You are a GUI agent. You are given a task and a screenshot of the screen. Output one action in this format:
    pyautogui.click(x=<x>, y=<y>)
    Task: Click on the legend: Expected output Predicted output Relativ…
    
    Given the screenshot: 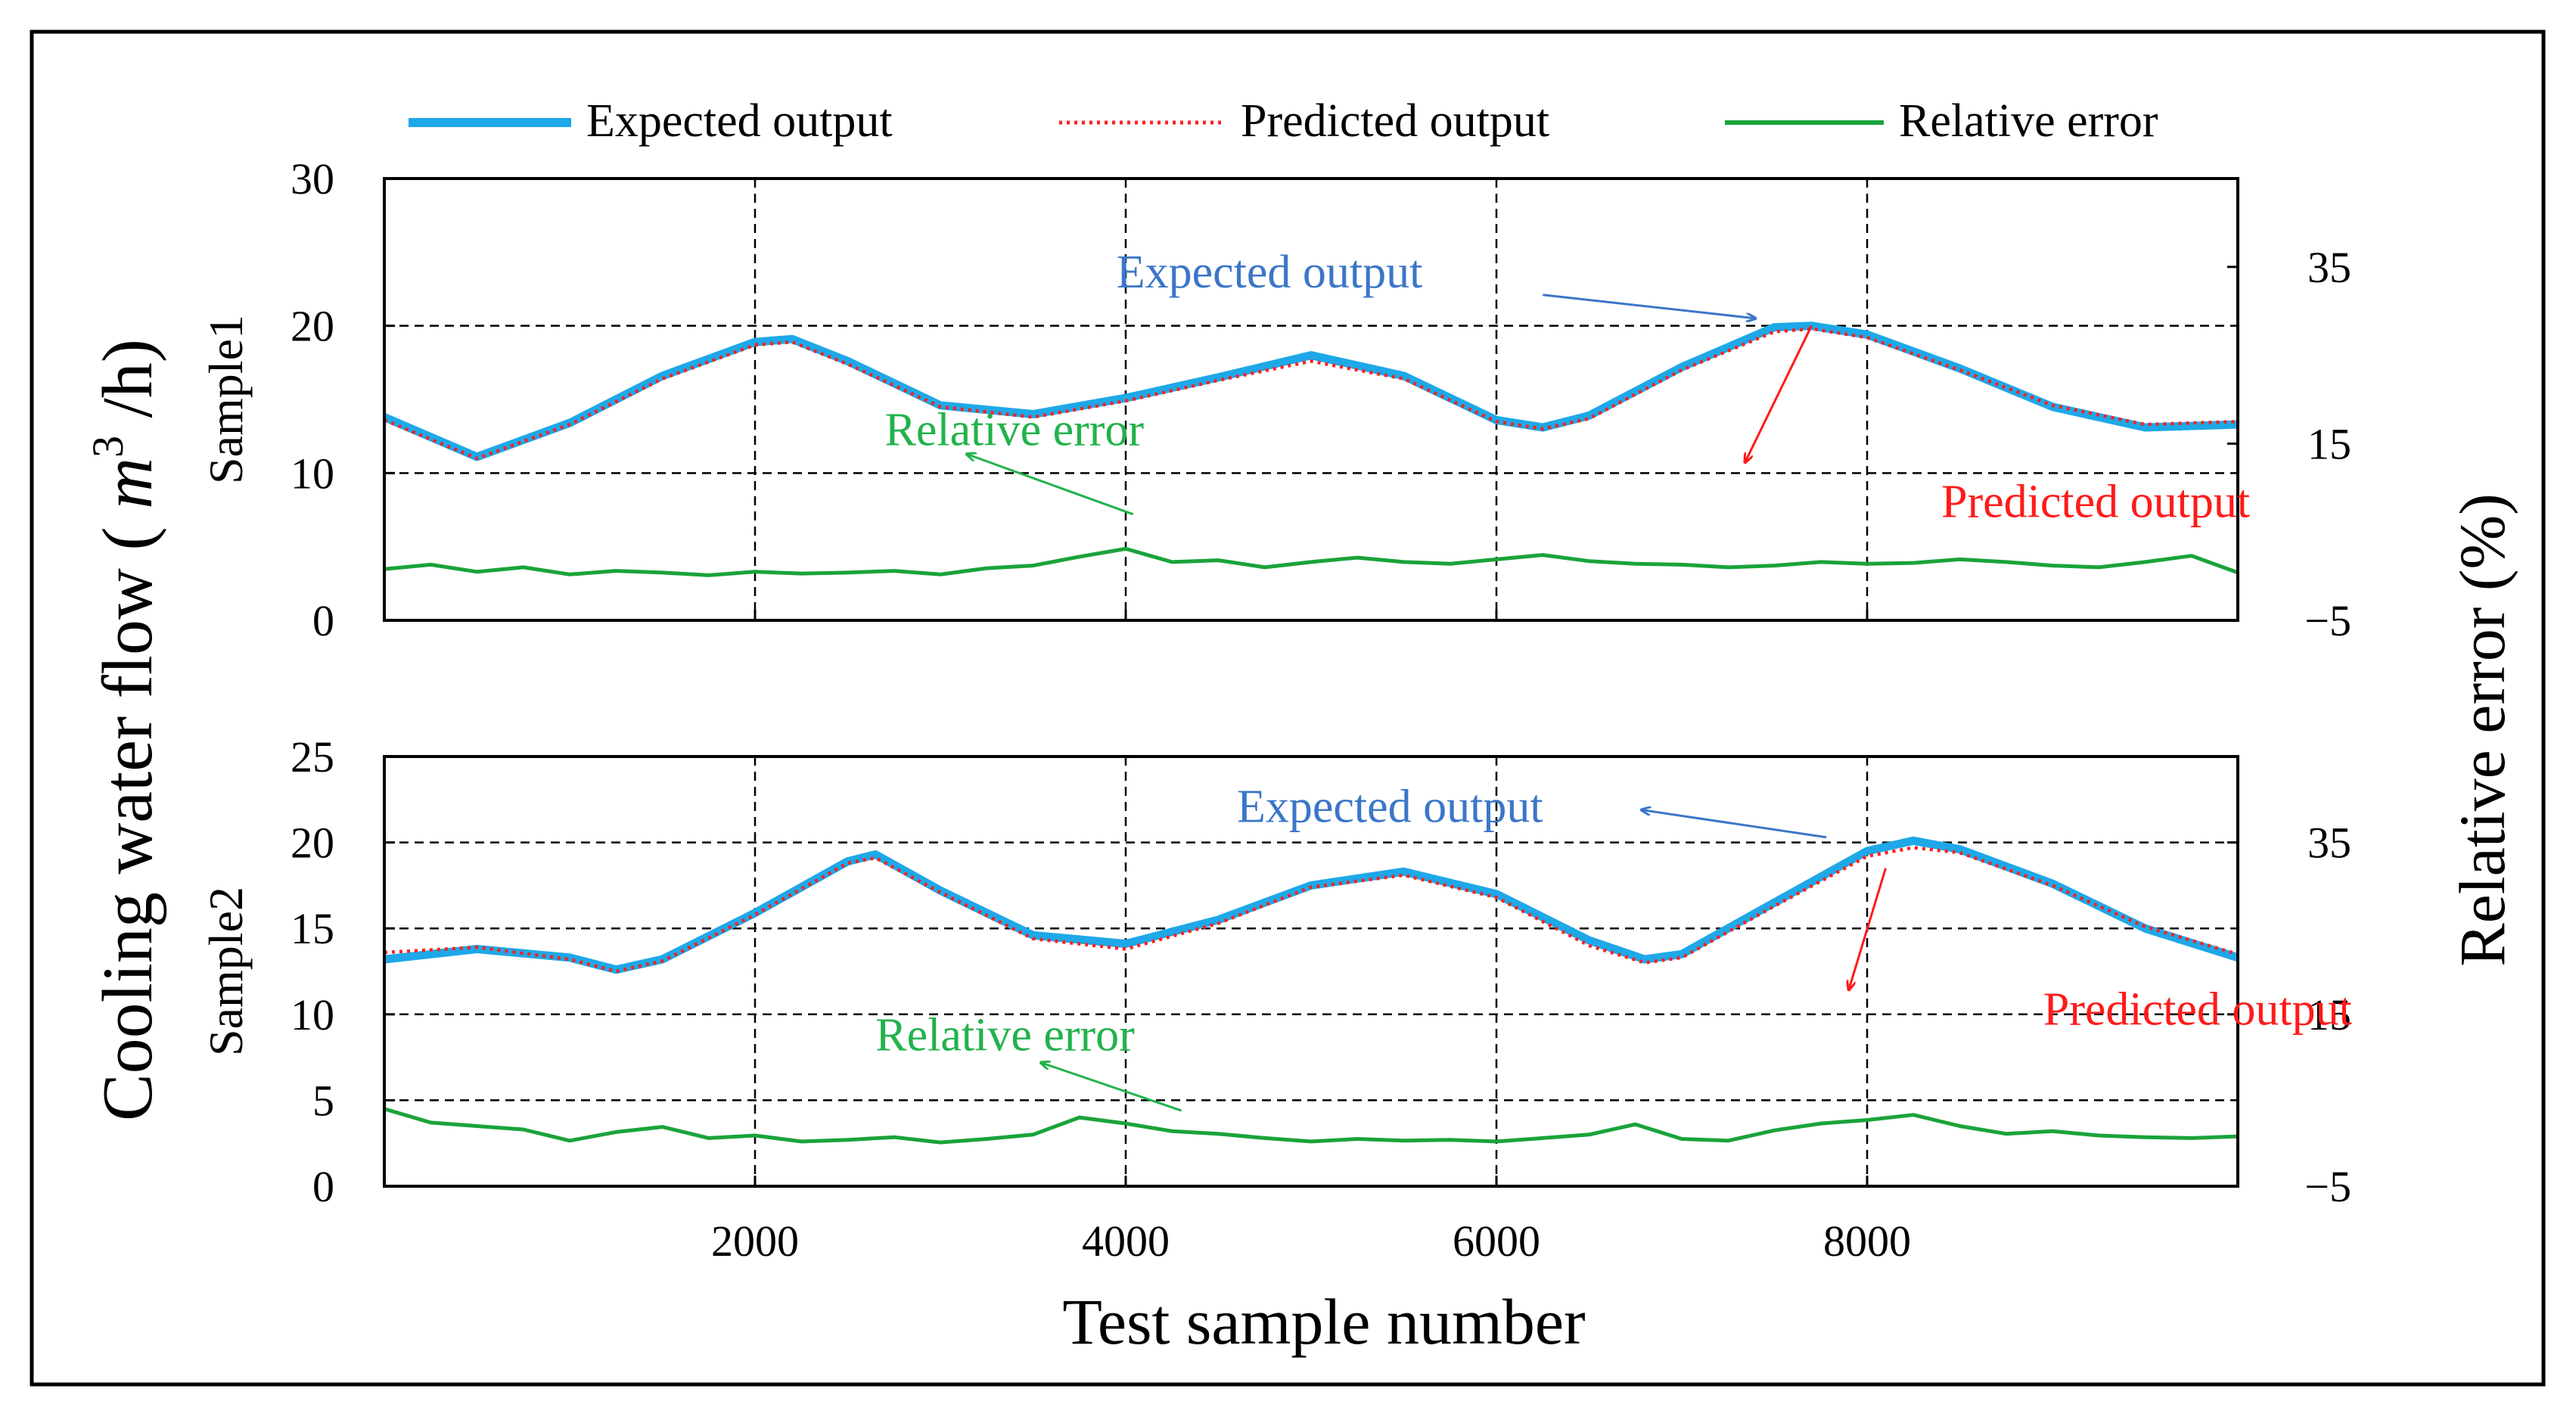 What is the action you would take?
    pyautogui.click(x=1283, y=121)
    